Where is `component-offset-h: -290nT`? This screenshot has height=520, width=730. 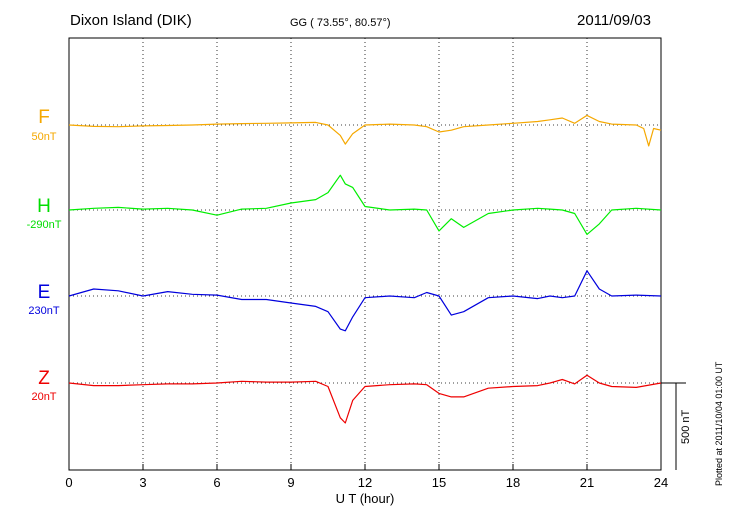
component-offset-h: -290nT is located at coordinates (44, 225).